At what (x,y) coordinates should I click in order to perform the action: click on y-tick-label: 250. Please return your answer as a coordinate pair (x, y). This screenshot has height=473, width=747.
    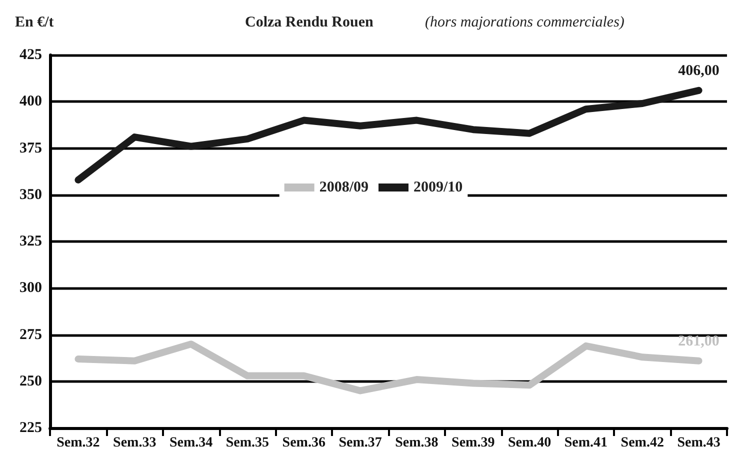
    Looking at the image, I should click on (31, 381).